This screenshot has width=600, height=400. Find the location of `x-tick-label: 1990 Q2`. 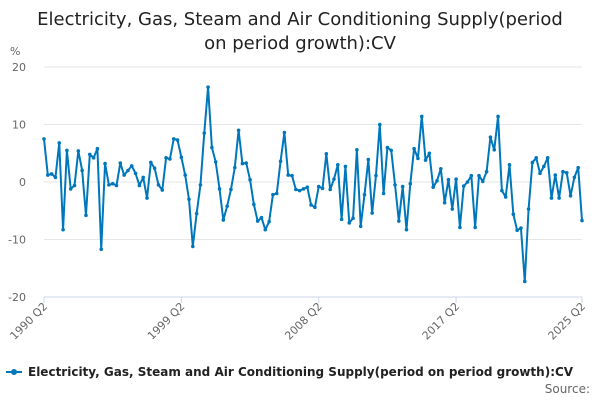

x-tick-label: 1990 Q2 is located at coordinates (29, 321).